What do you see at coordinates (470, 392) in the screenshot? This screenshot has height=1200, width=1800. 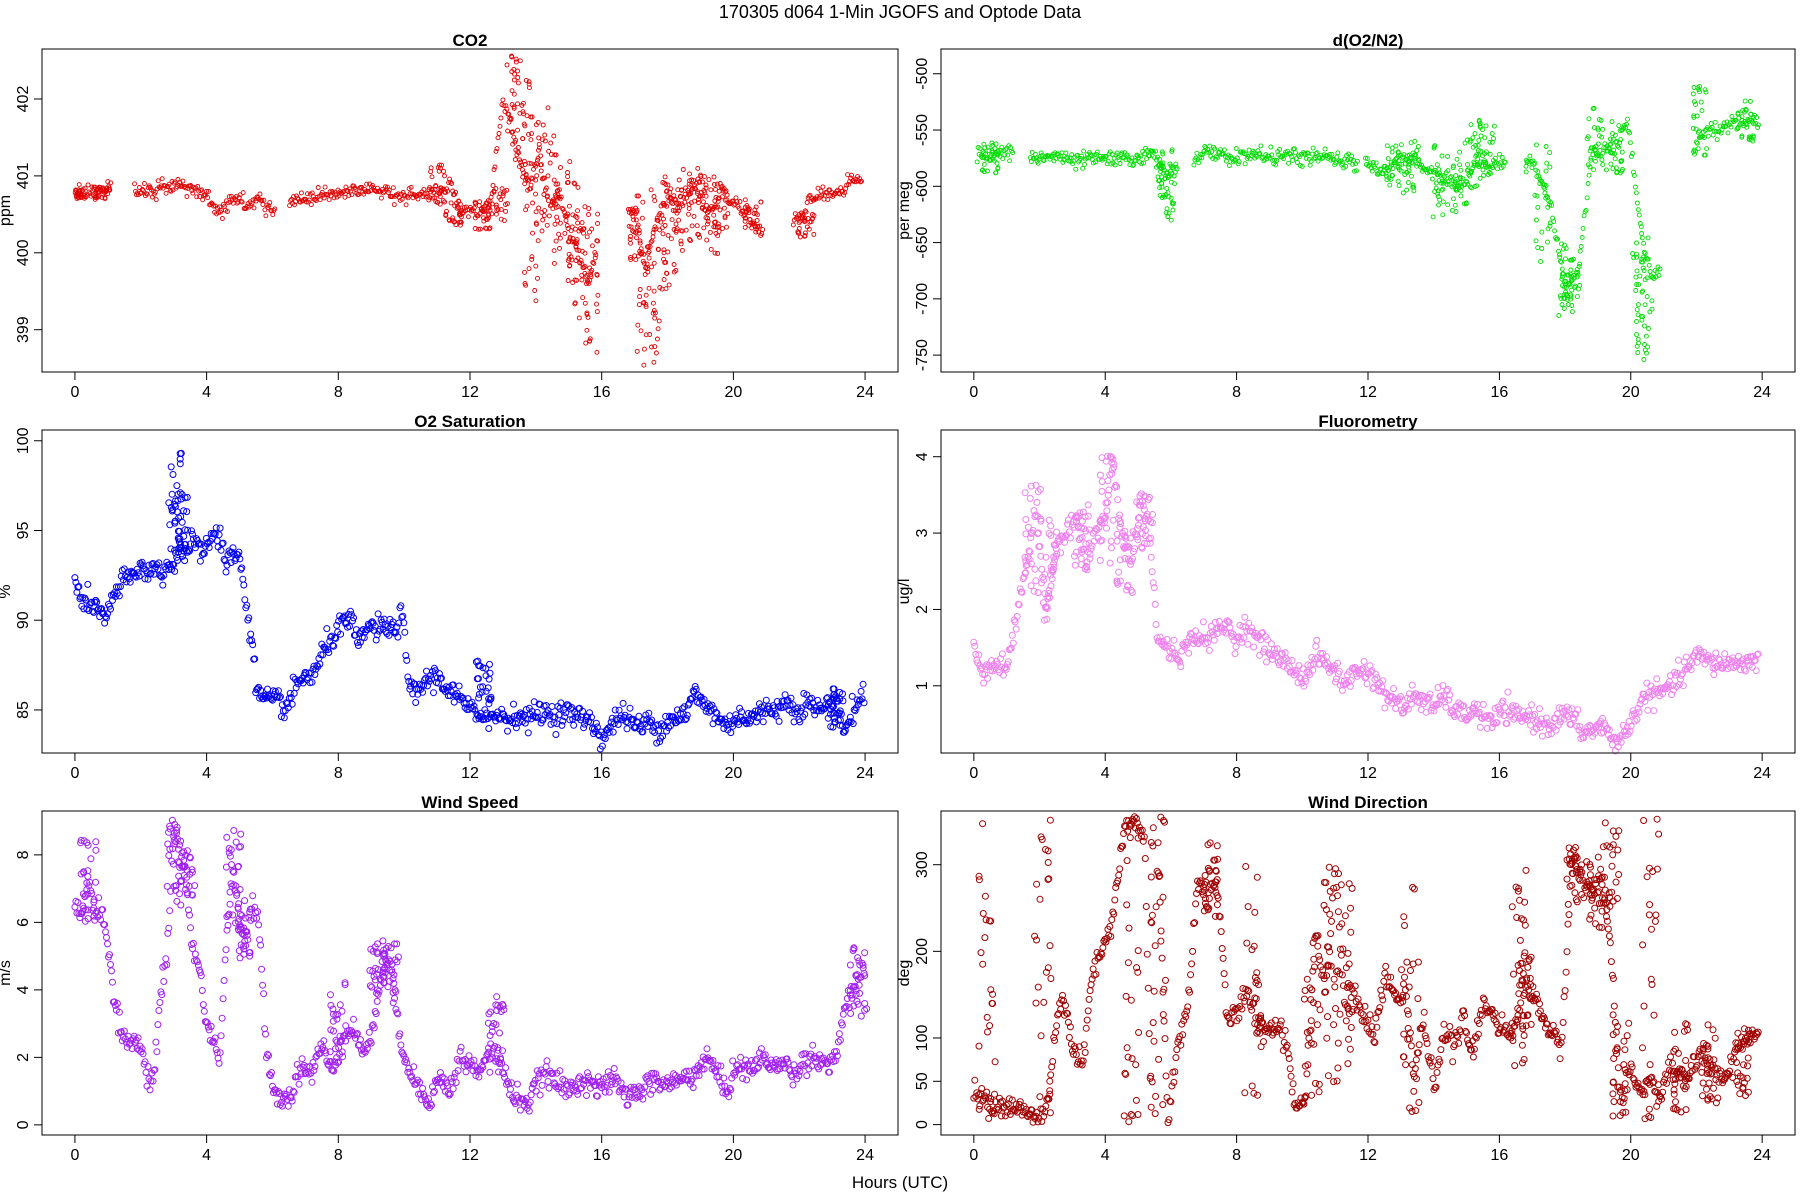 I see `x-tick-label: 12` at bounding box center [470, 392].